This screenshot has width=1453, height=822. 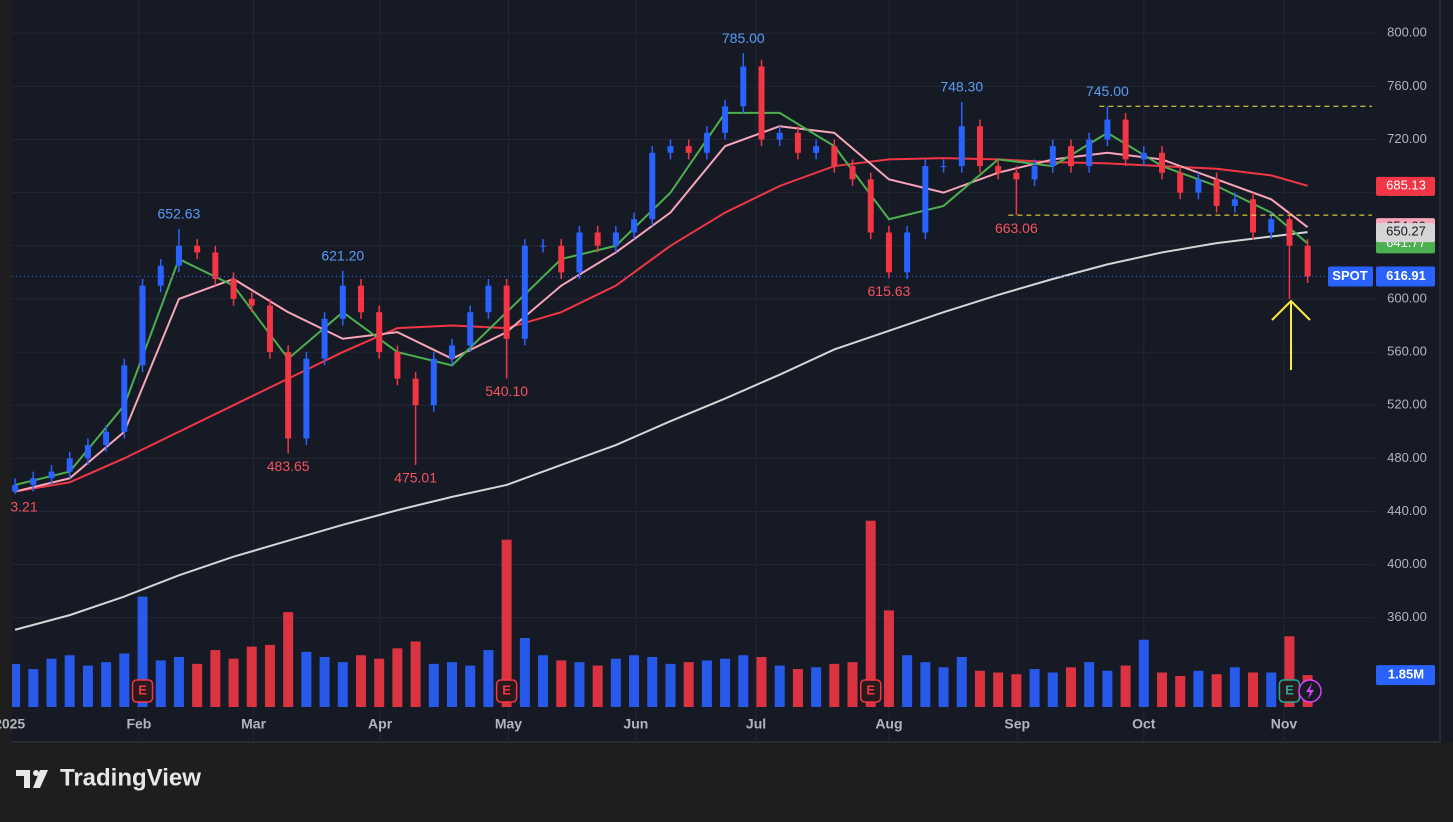 I want to click on extreme-label: 483.65, so click(x=288, y=466).